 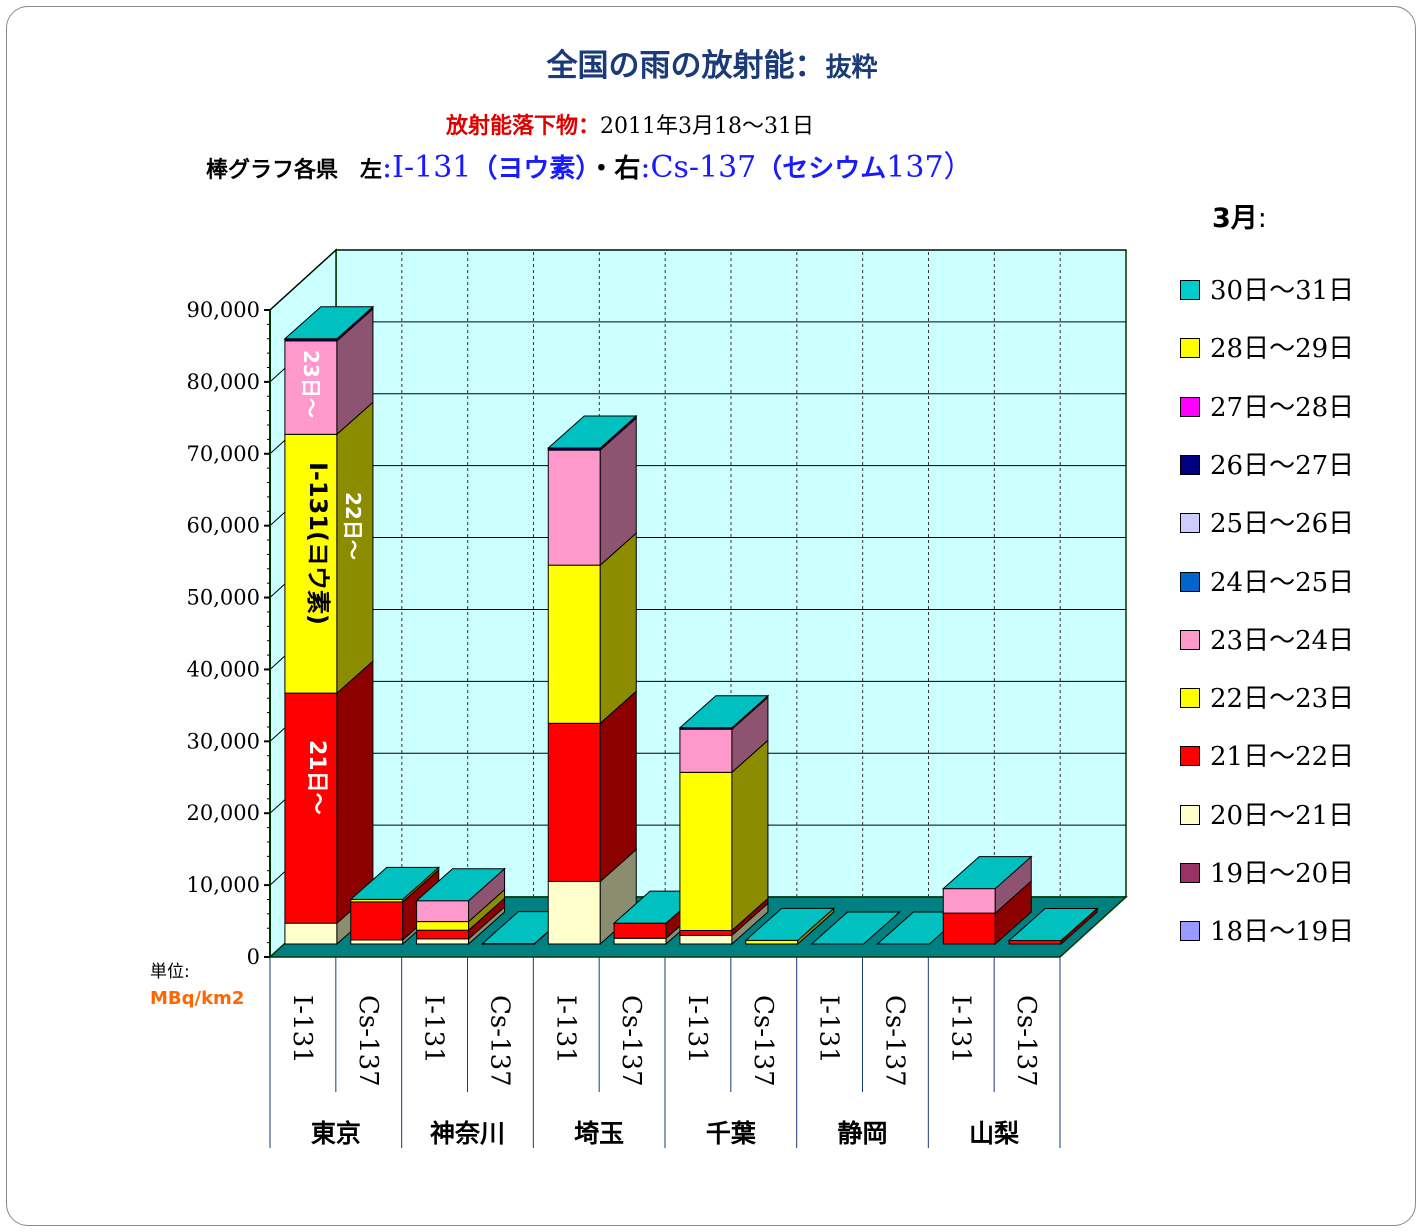 What do you see at coordinates (223, 454) in the screenshot?
I see `y-tick-label: 70,000` at bounding box center [223, 454].